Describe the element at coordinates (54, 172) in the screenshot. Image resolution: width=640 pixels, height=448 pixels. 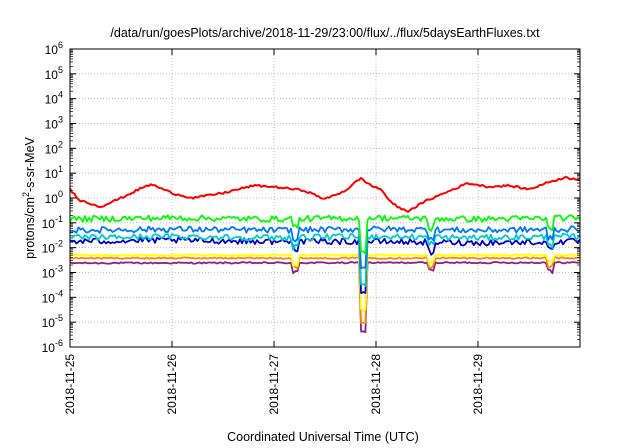
I see `y-tick-label: 10¹` at that location.